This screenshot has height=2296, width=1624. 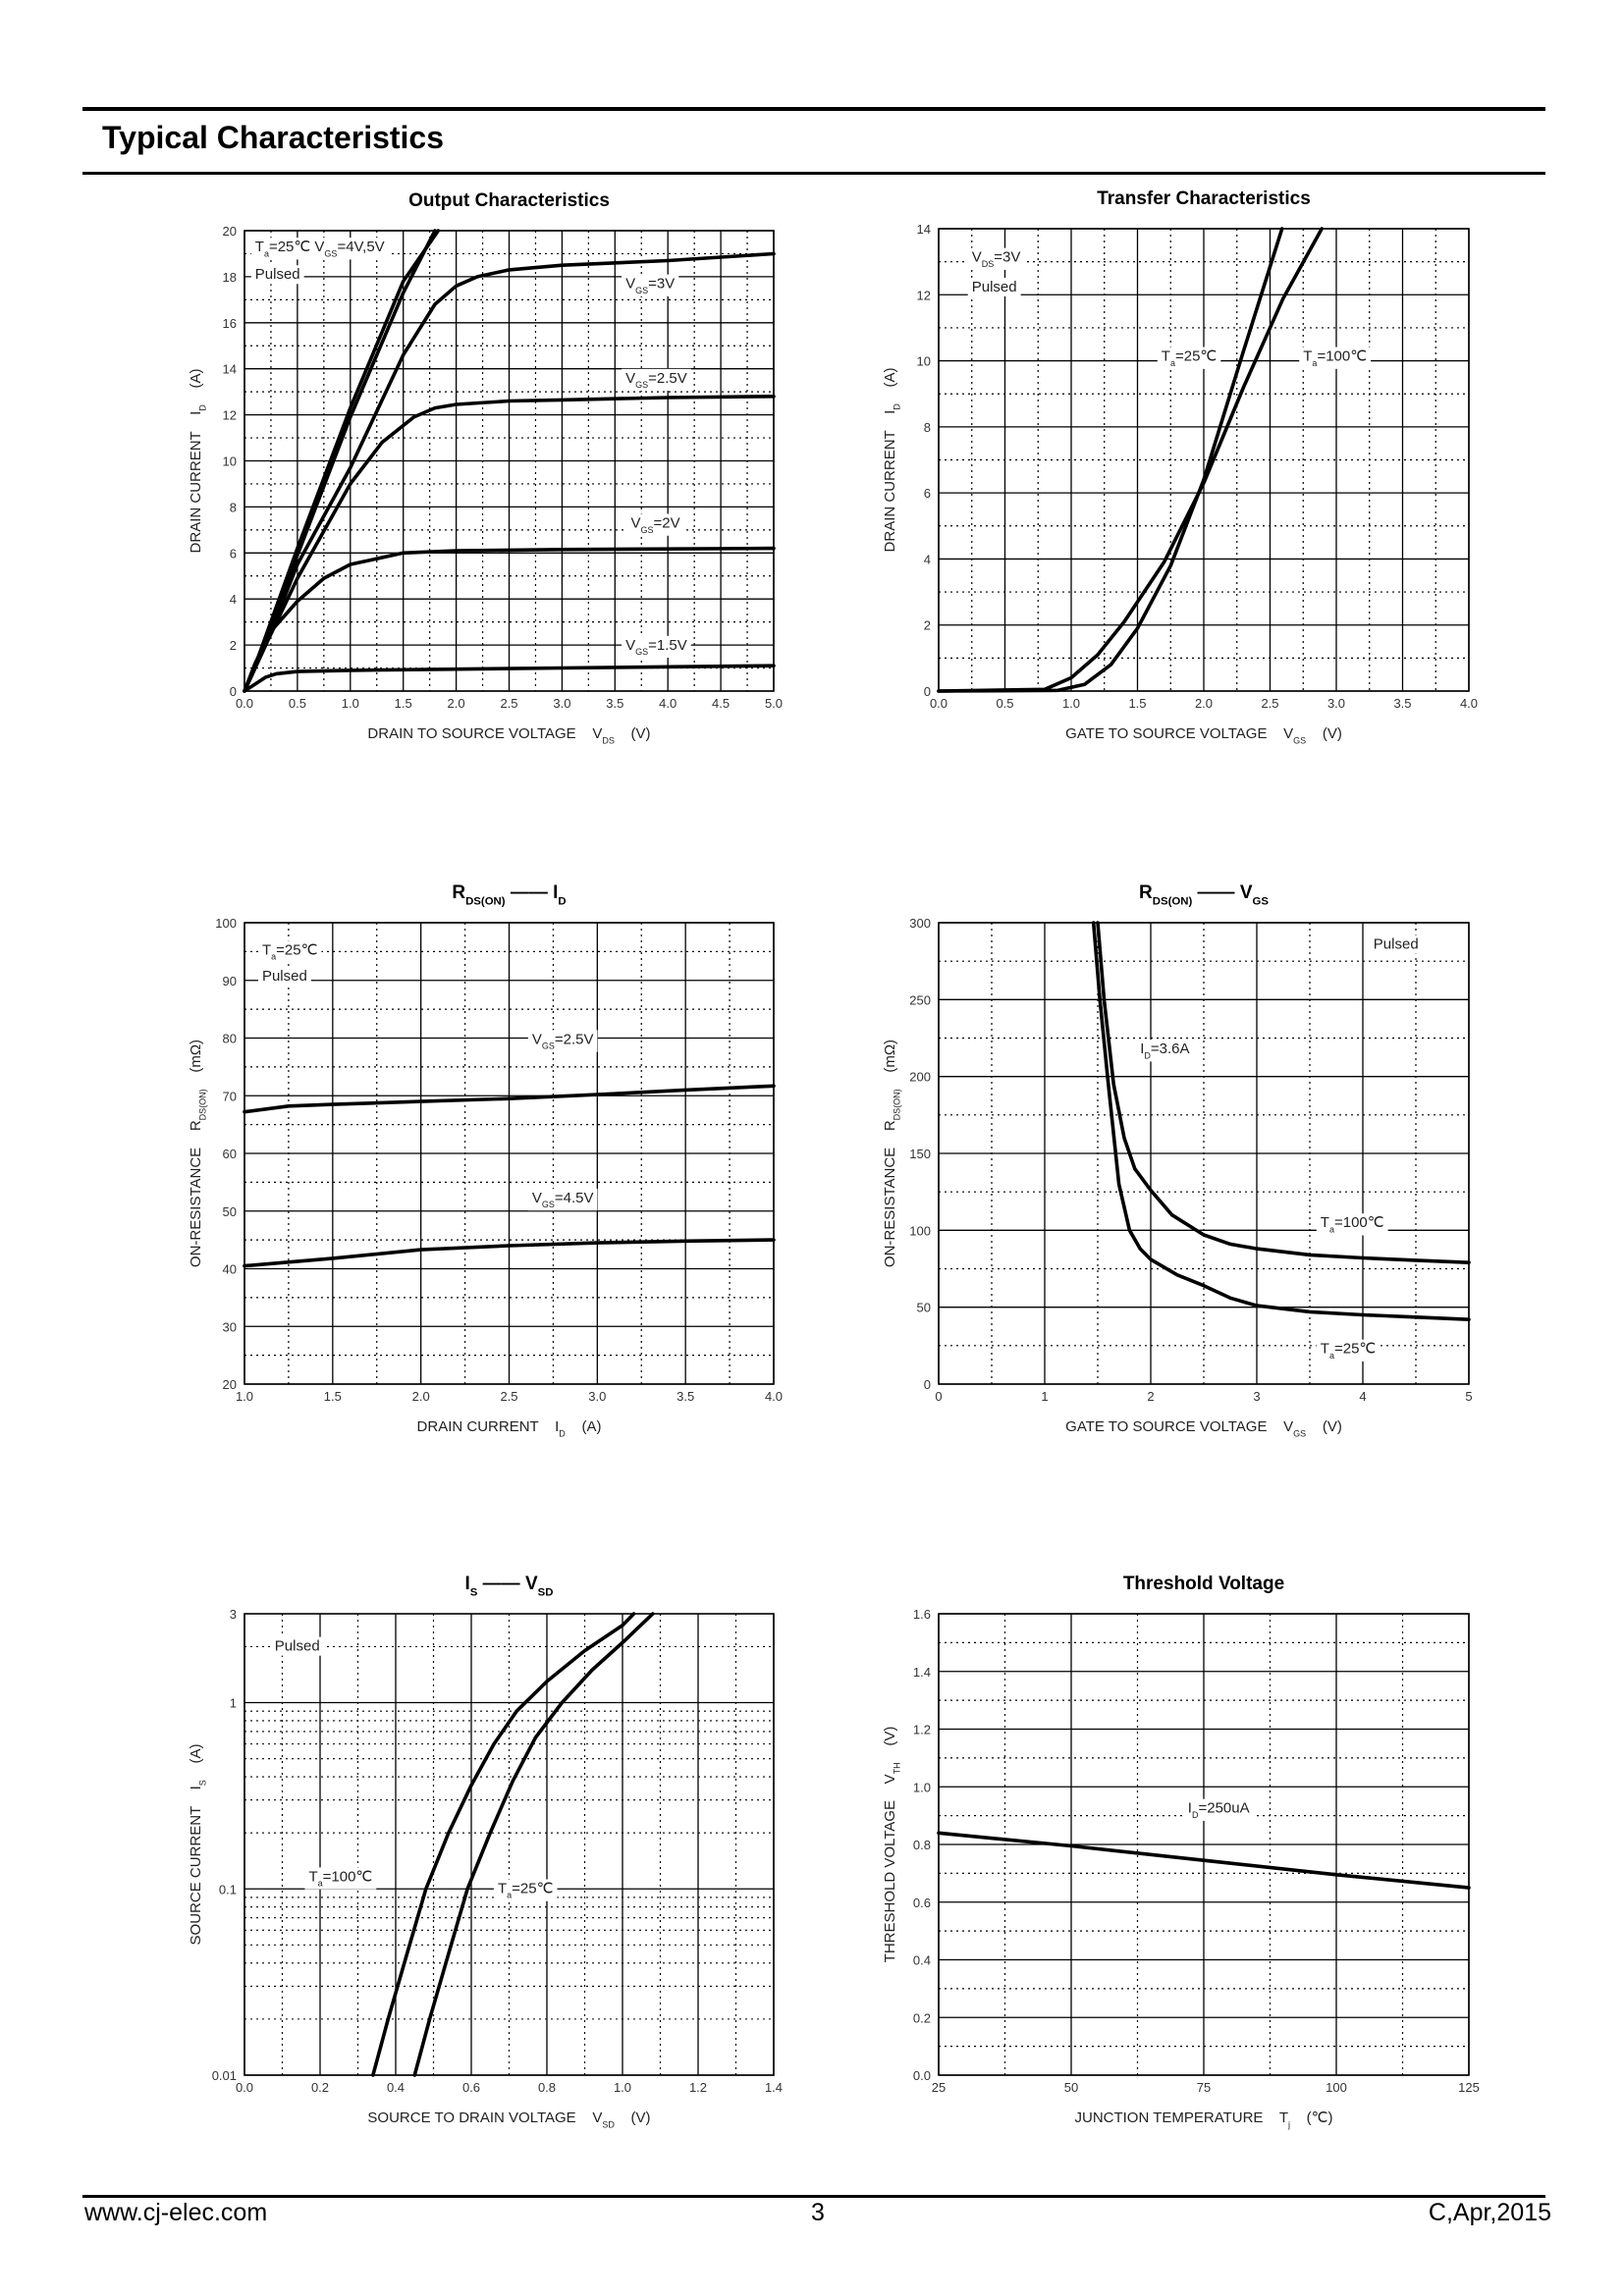 What do you see at coordinates (230, 1269) in the screenshot?
I see `y-tick-label: 40` at bounding box center [230, 1269].